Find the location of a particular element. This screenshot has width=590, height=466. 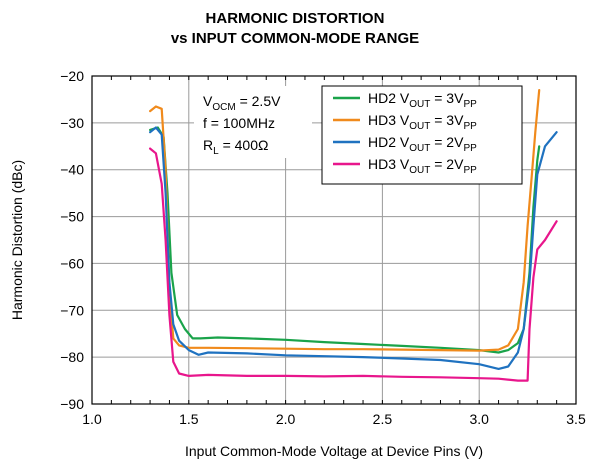

legend-box is located at coordinates (422, 135).